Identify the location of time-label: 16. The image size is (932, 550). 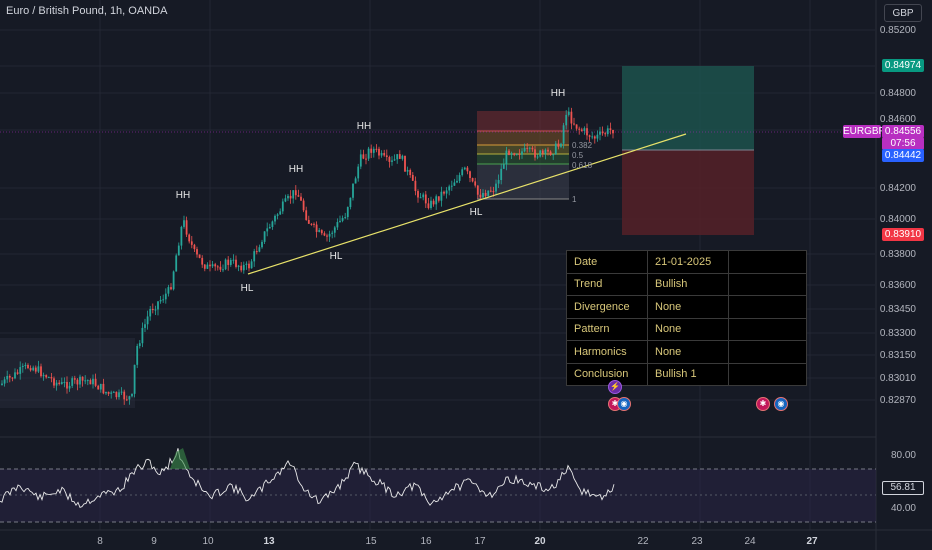
(426, 541).